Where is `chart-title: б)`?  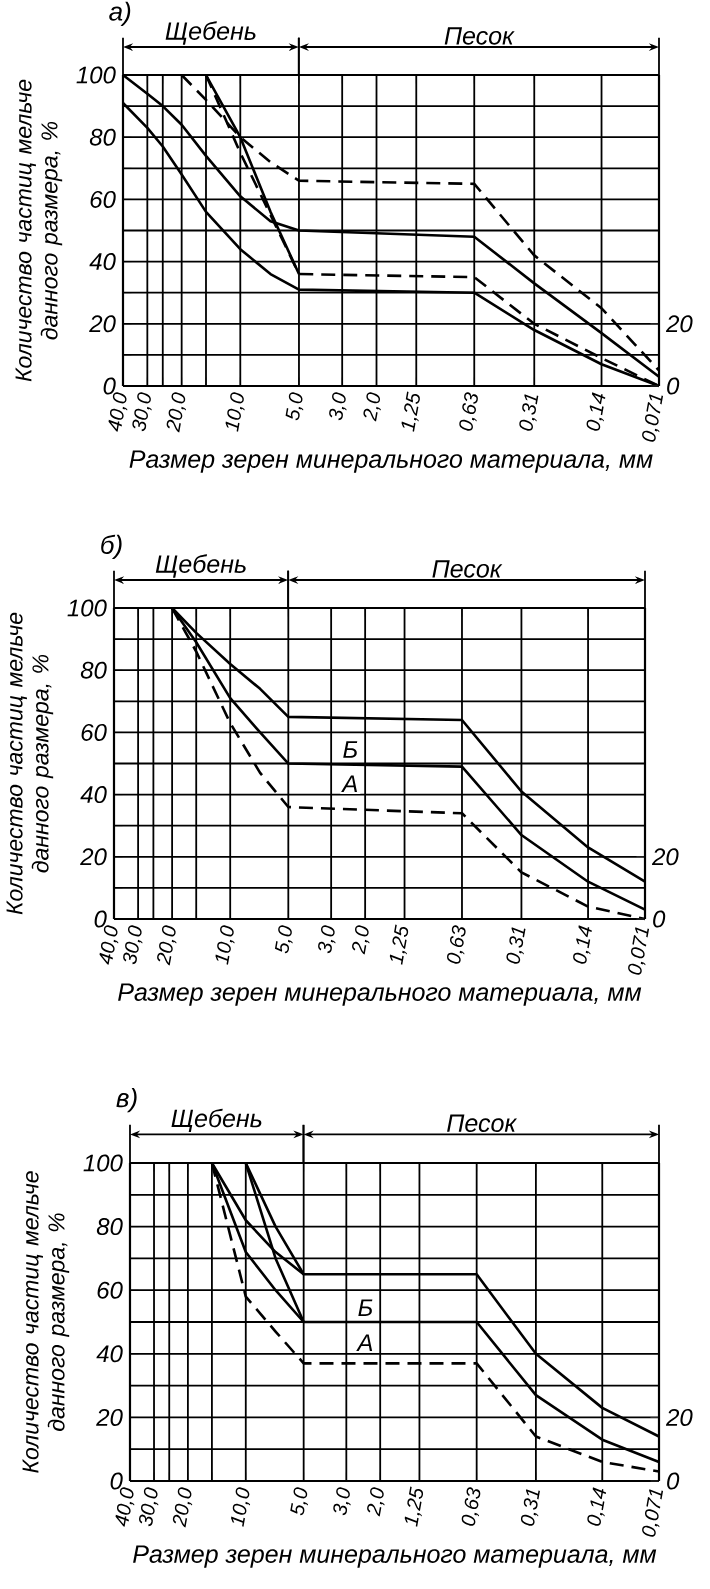
chart-title: б) is located at coordinates (111, 547).